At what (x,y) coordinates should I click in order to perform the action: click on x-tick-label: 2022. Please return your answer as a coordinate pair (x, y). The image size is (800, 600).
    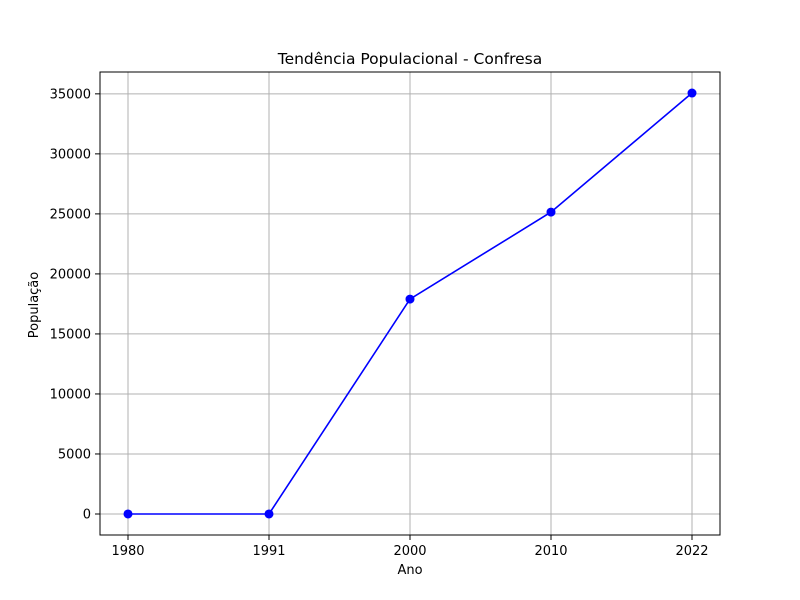
    Looking at the image, I should click on (691, 551).